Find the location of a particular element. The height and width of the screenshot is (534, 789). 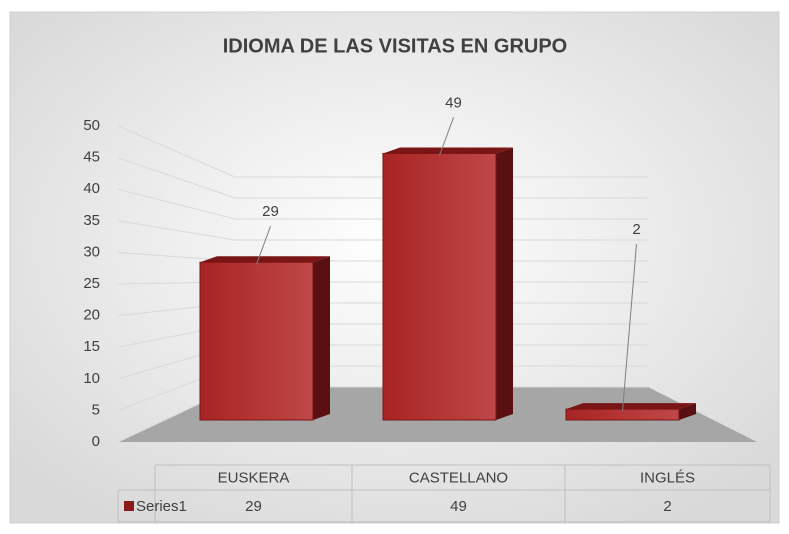

y-tick-label: 30 is located at coordinates (91, 251).